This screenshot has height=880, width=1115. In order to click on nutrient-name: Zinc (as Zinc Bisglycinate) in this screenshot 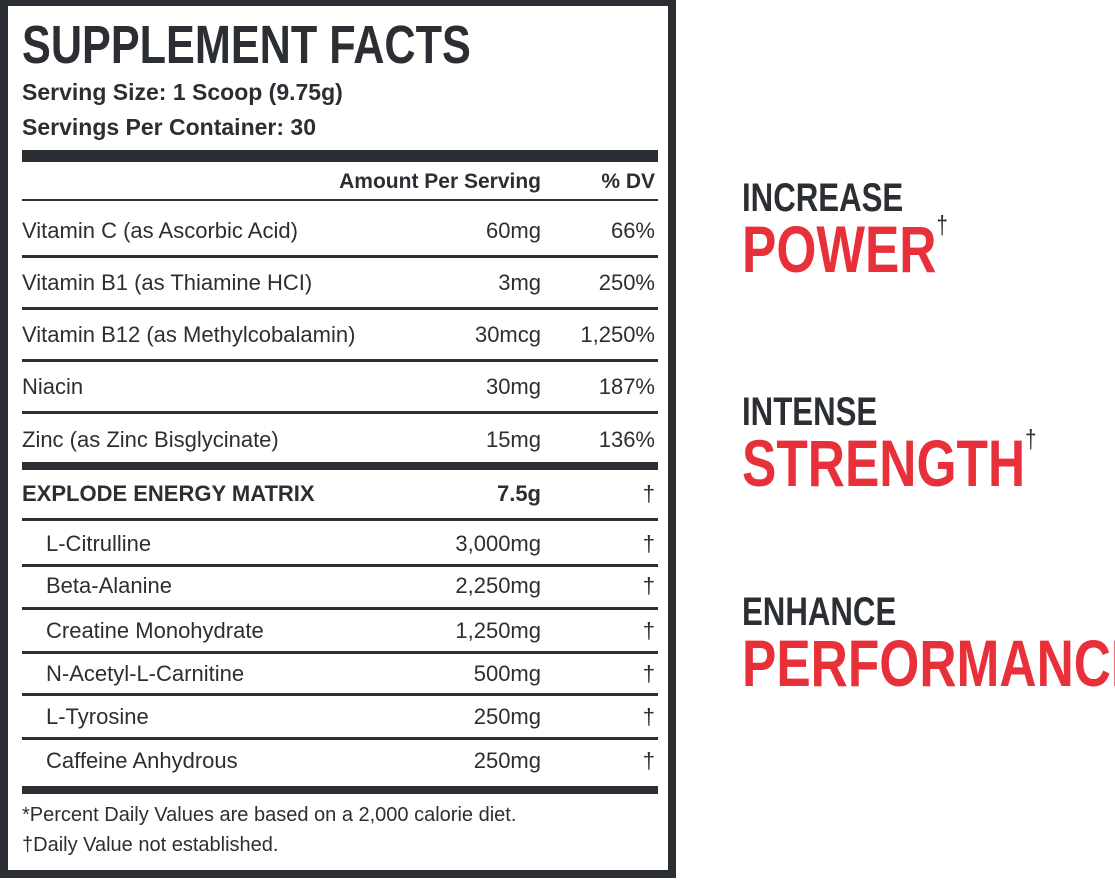, I will do `click(150, 439)`.